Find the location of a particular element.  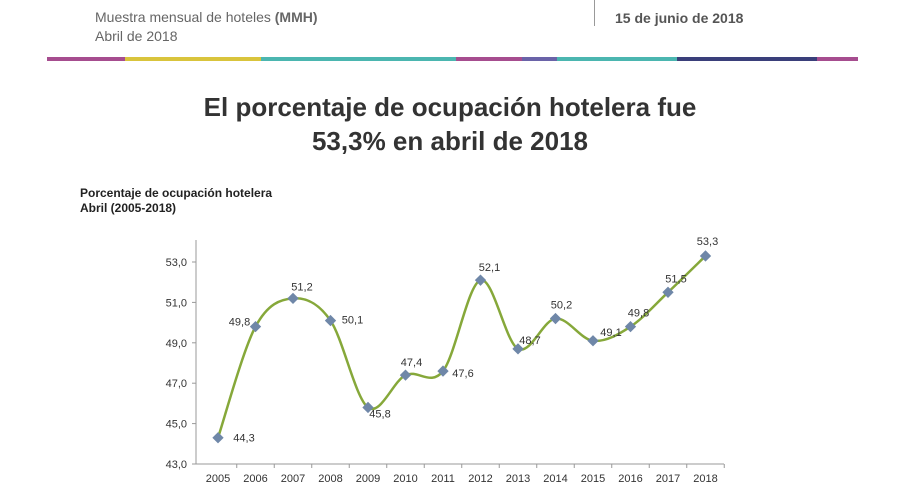

chart-subtitle: Abril (2005-2018) is located at coordinates (128, 208).